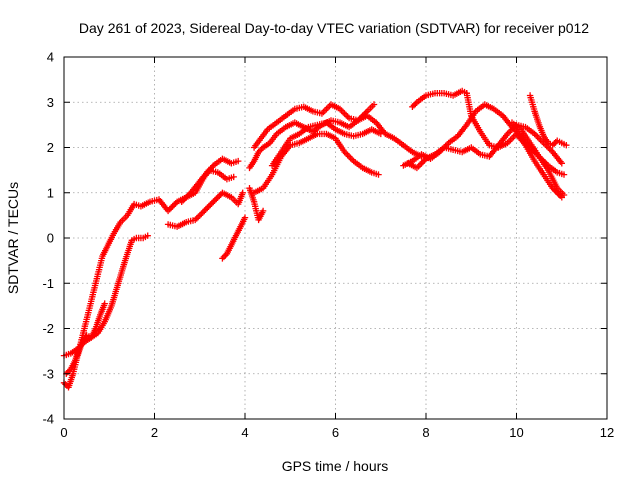 This screenshot has height=480, width=640. I want to click on y-tick-label: -3, so click(48, 373).